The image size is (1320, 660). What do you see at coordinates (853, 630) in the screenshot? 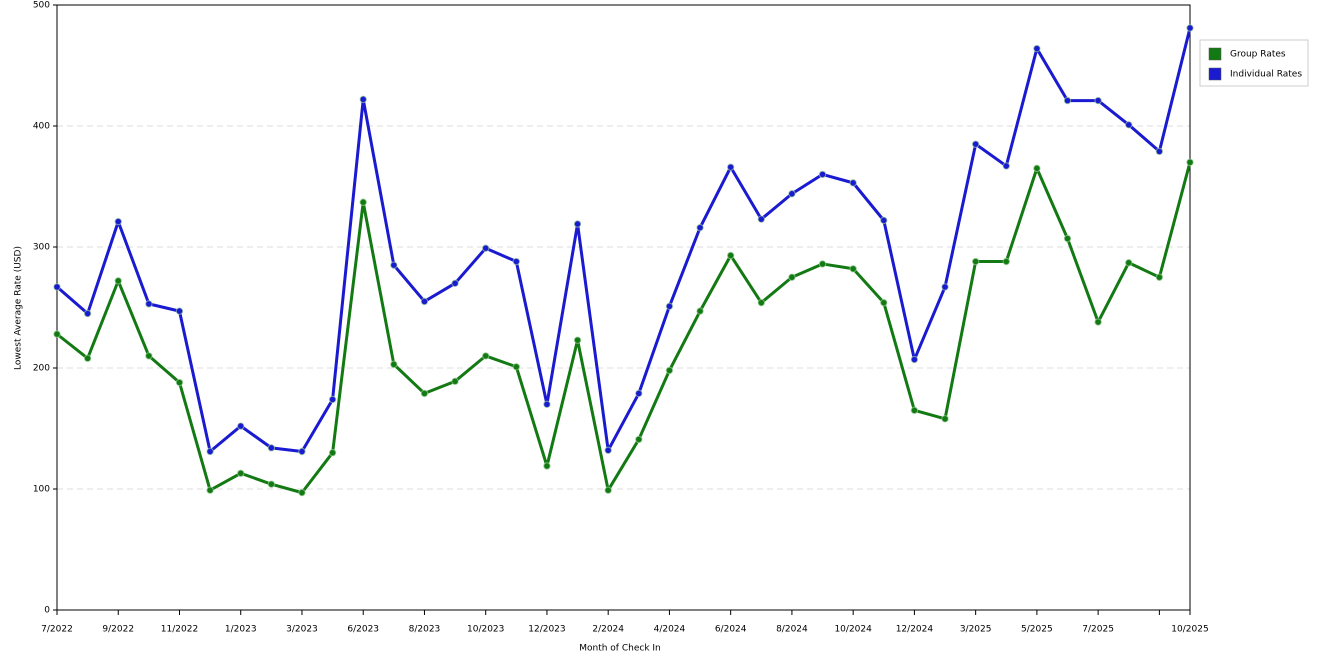
I see `x-tick-label: 10/2024` at bounding box center [853, 630].